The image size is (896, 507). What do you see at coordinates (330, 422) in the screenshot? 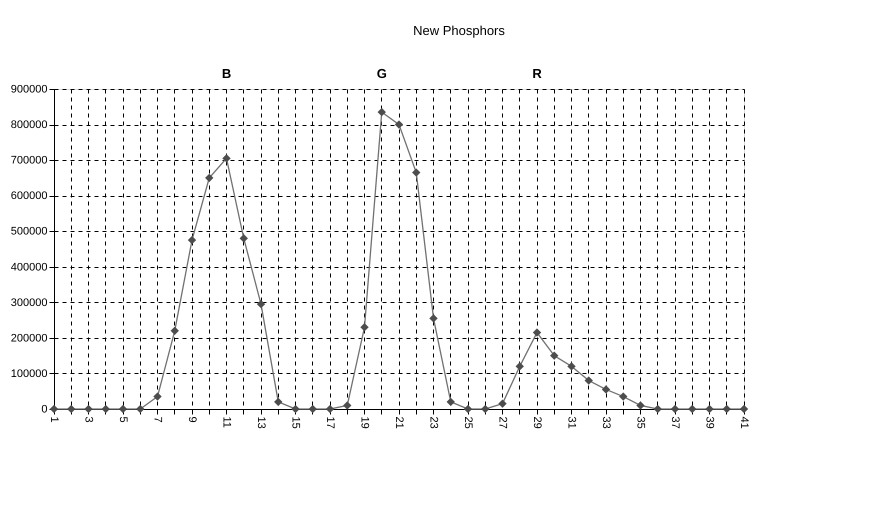
I see `x-tick-label: 17` at bounding box center [330, 422].